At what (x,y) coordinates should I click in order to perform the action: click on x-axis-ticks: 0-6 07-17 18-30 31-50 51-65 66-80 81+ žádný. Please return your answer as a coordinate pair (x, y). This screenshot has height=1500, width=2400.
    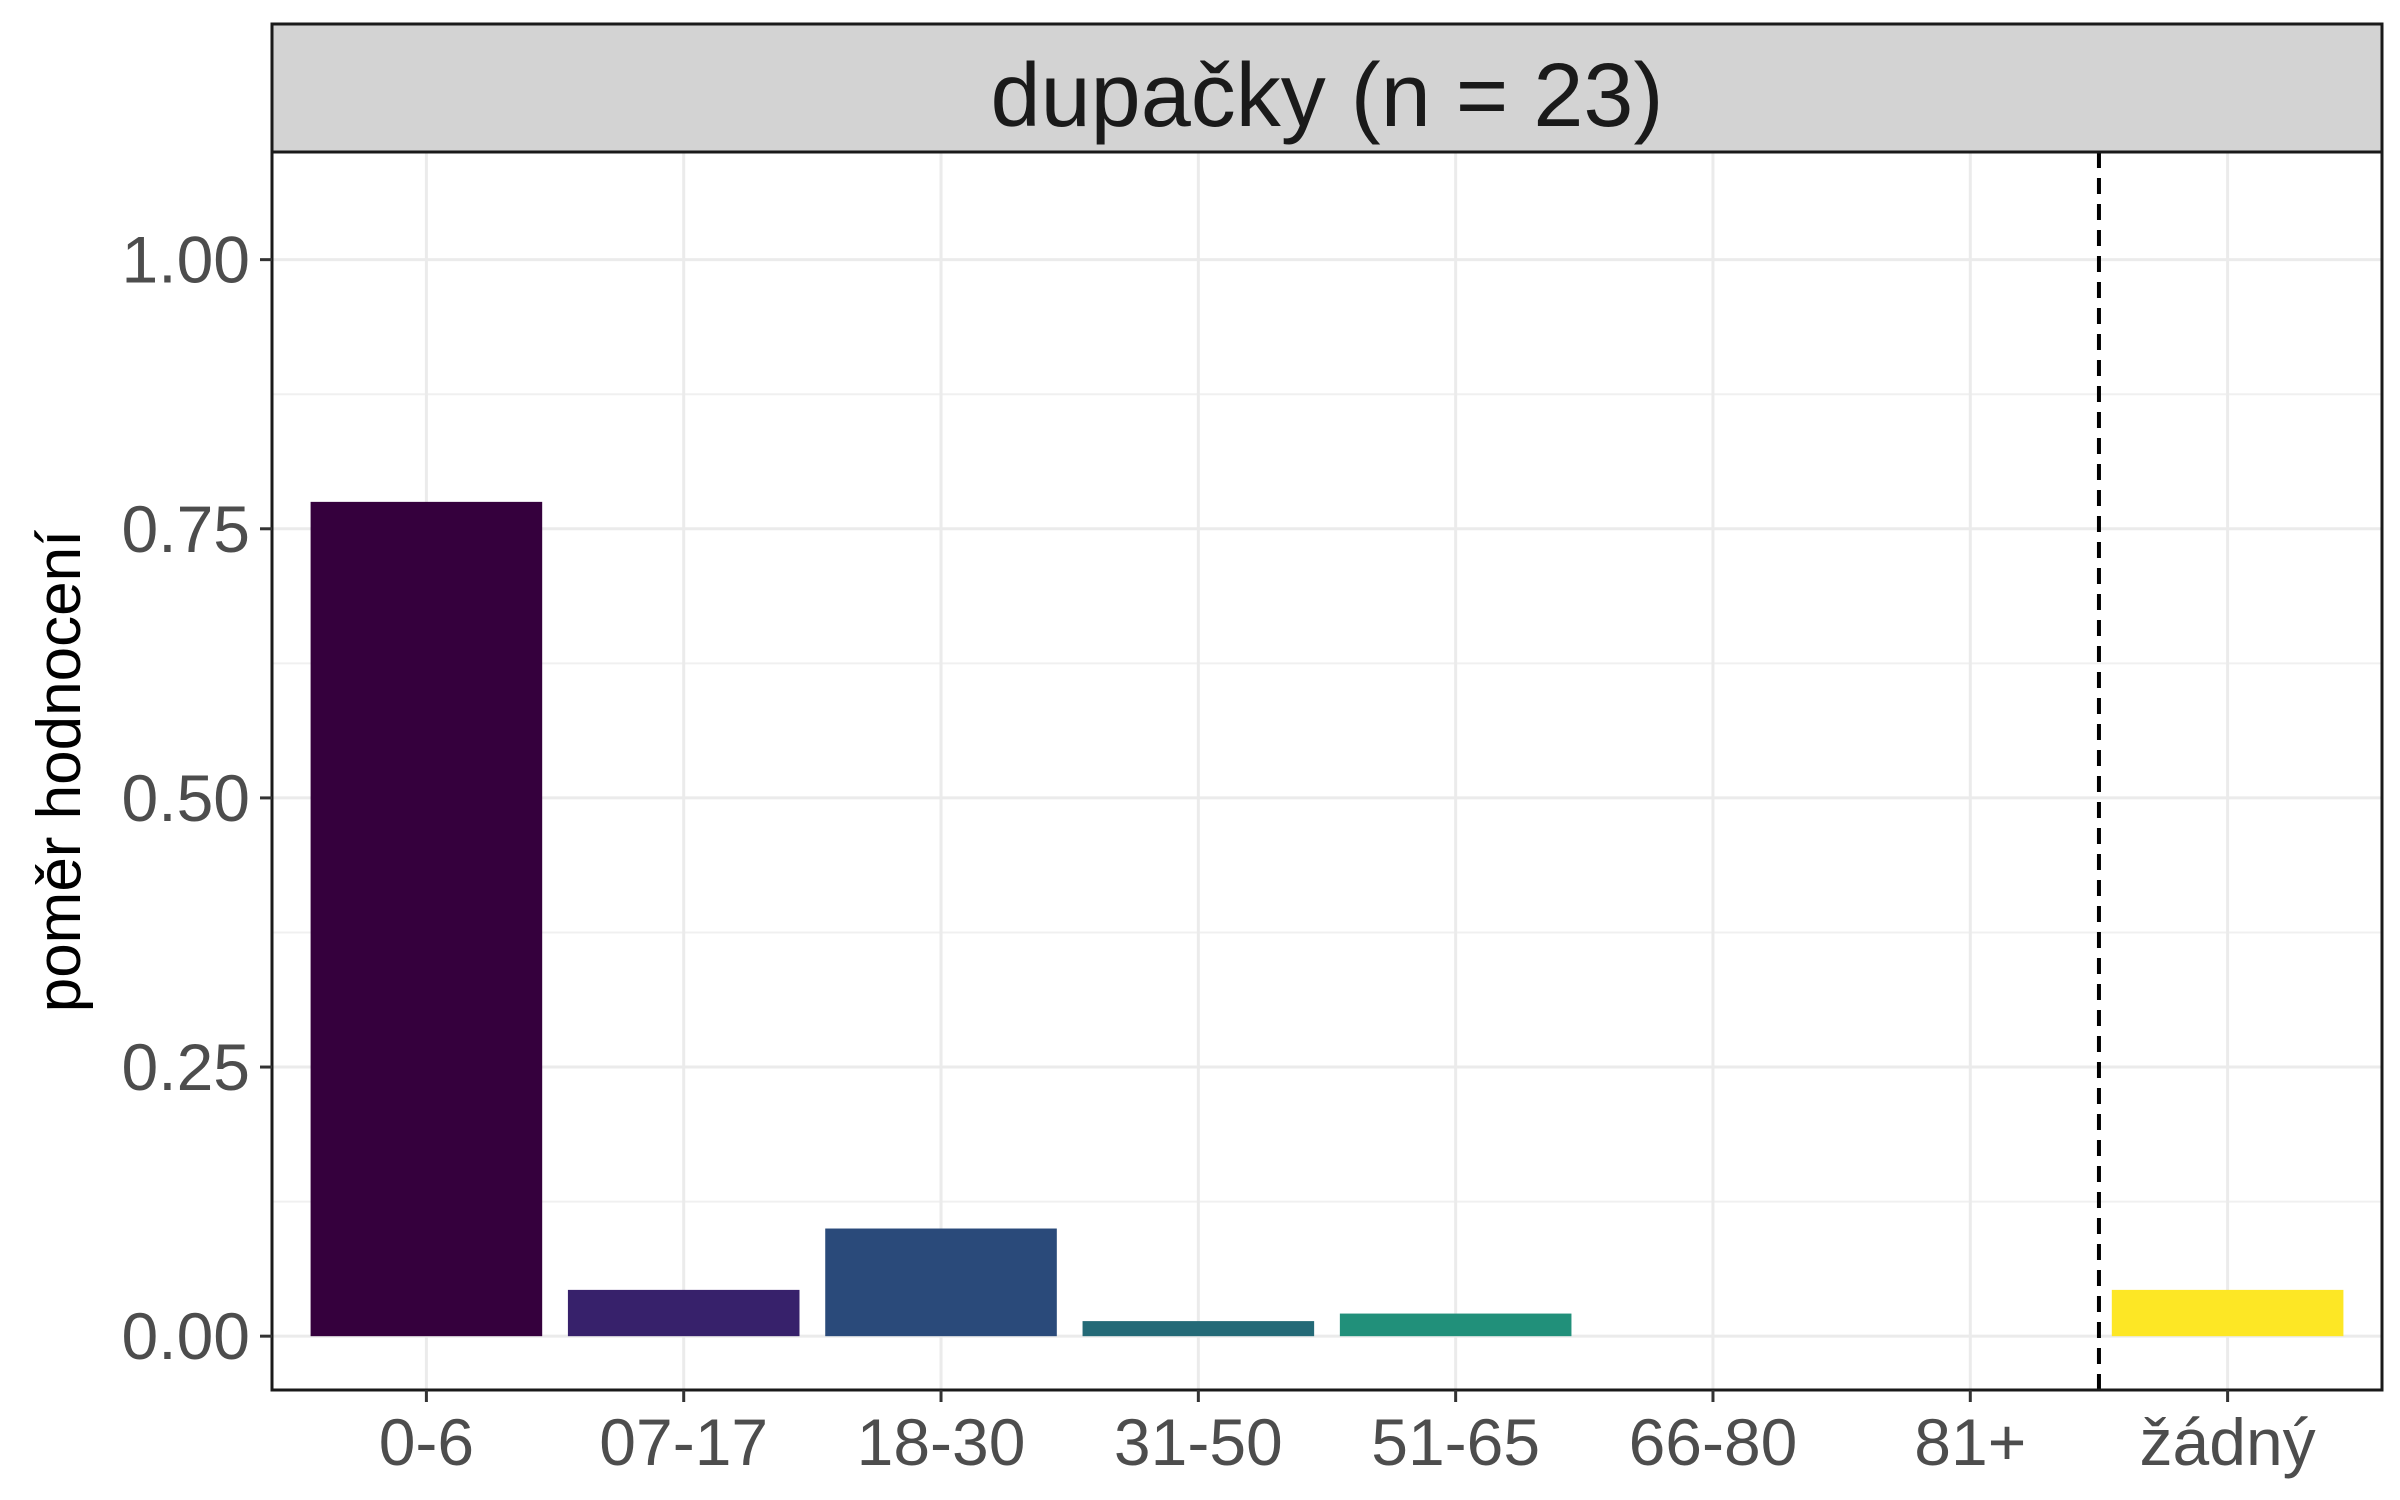
    Looking at the image, I should click on (1347, 1434).